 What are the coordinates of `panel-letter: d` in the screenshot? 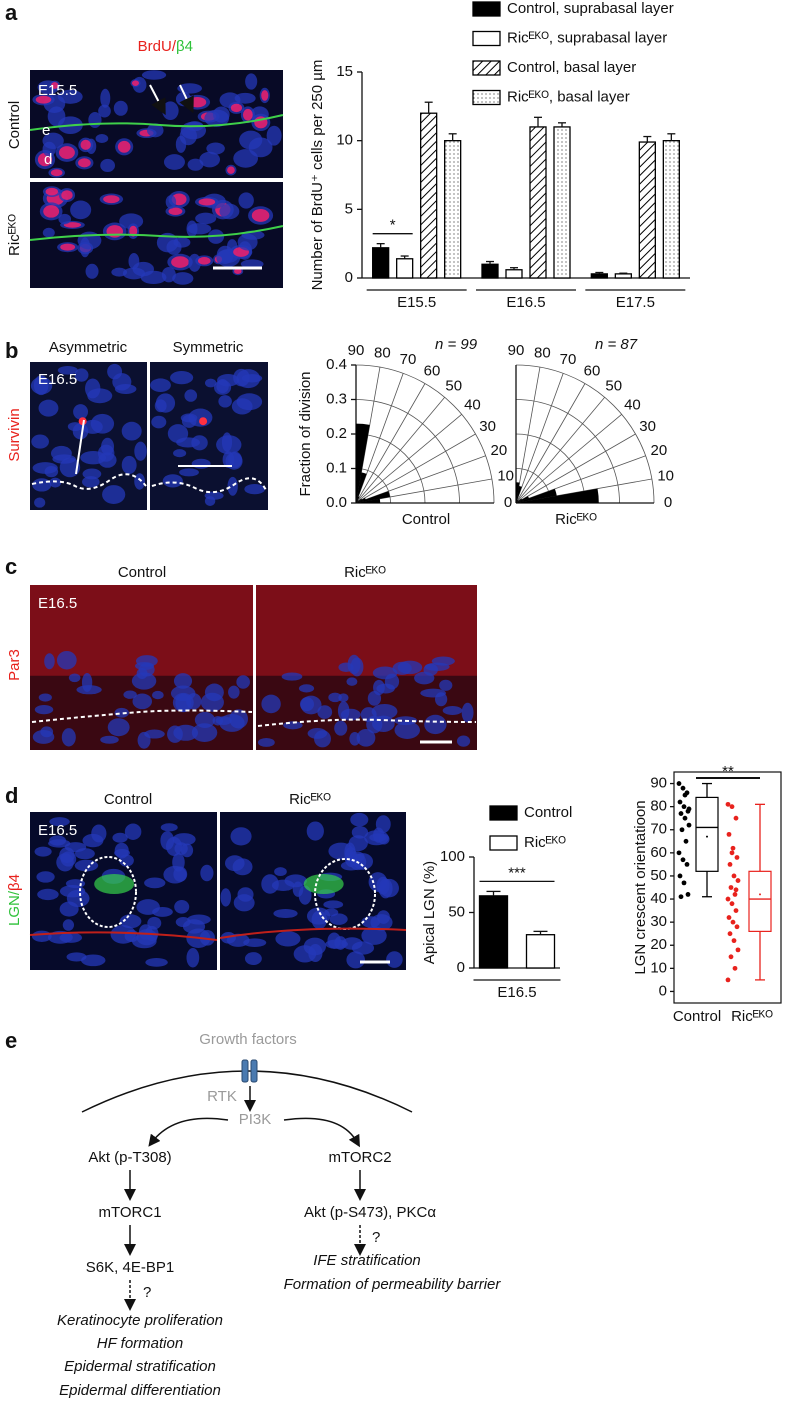 It's located at (11, 795).